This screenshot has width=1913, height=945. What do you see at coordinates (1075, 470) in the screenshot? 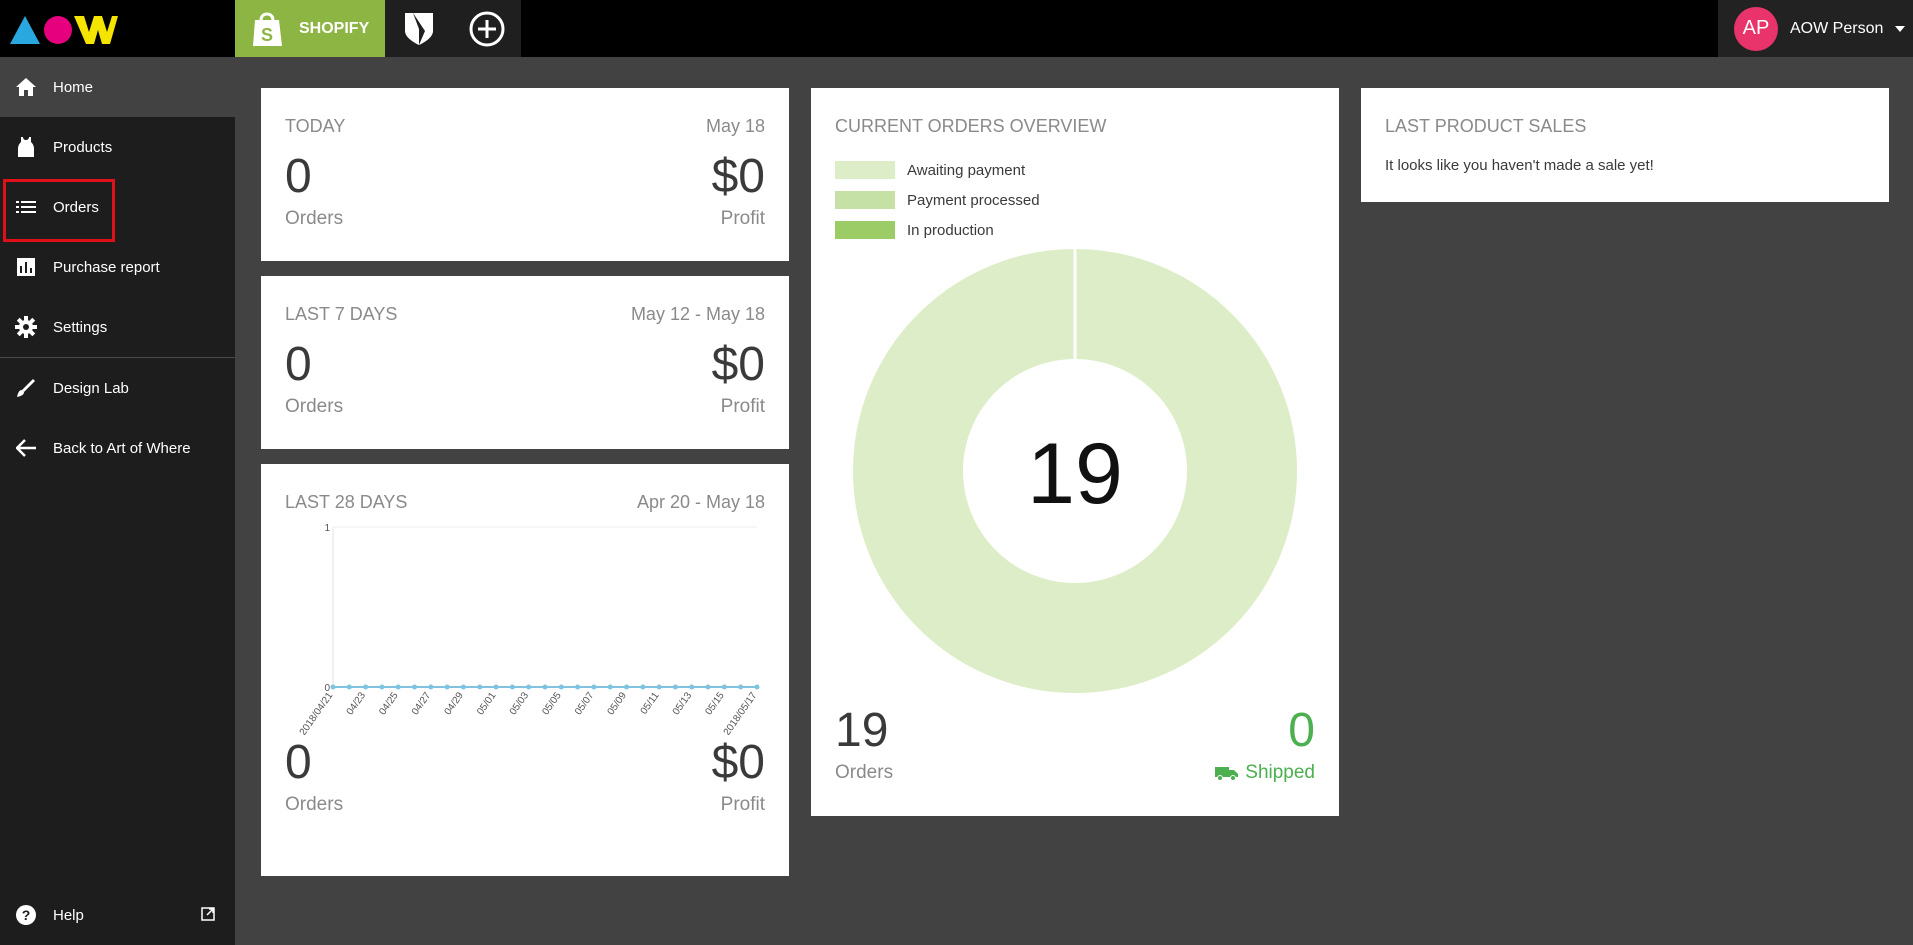
I see `orders-donut-chart: 19` at bounding box center [1075, 470].